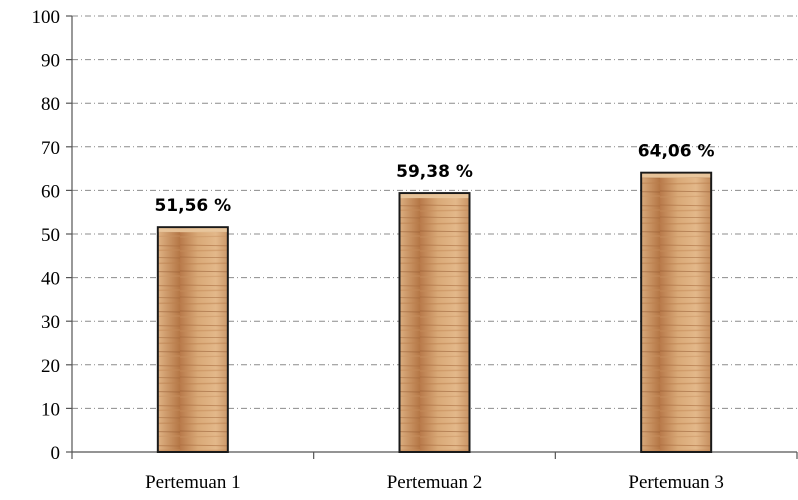  Describe the element at coordinates (50, 148) in the screenshot. I see `y-tick-label: 70` at that location.